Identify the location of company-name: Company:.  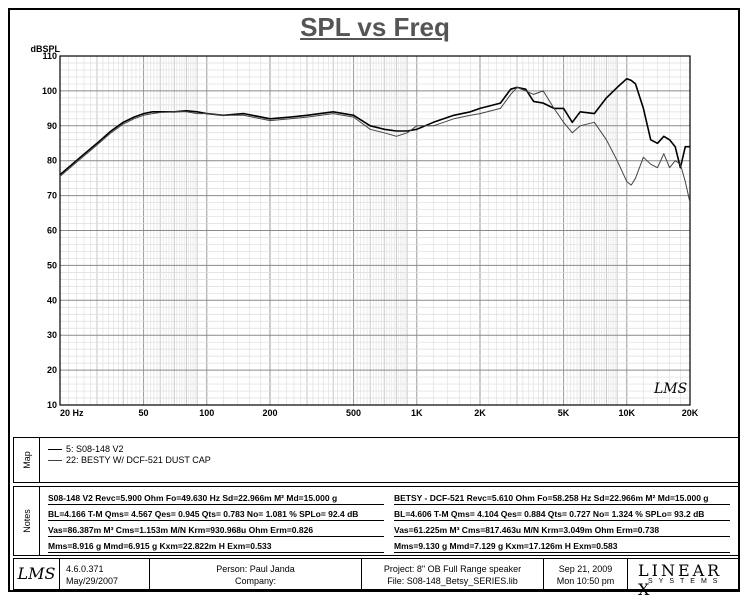
(255, 581).